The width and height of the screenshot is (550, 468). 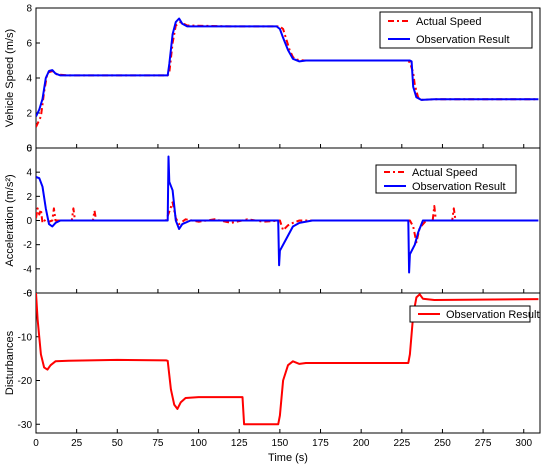 I want to click on y-tick-label: 8, so click(x=29, y=9).